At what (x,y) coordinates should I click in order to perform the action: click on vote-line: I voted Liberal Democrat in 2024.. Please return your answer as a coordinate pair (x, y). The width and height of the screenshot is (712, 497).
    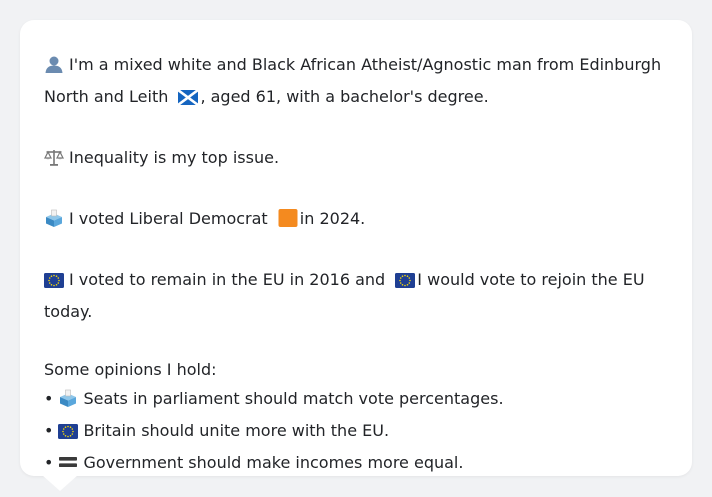
    Looking at the image, I should click on (356, 220).